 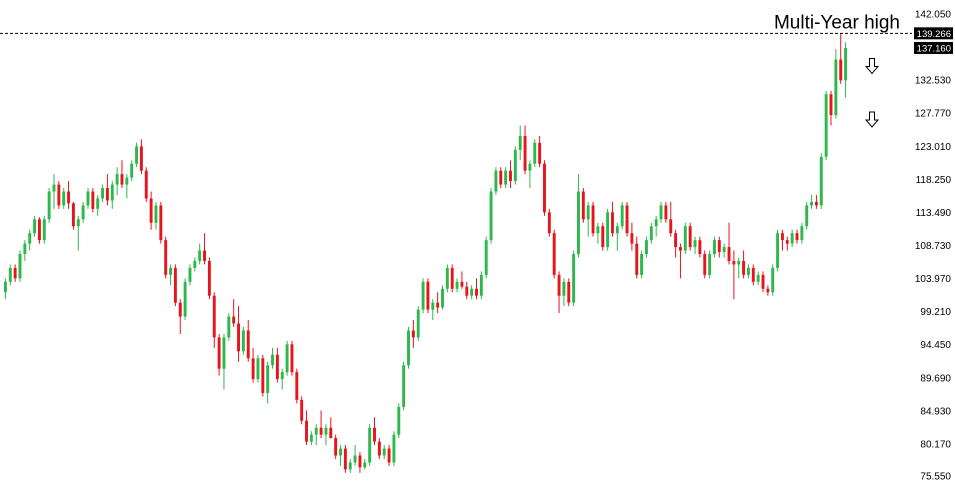 What do you see at coordinates (934, 34) in the screenshot?
I see `high-price-tag-text: 139.266` at bounding box center [934, 34].